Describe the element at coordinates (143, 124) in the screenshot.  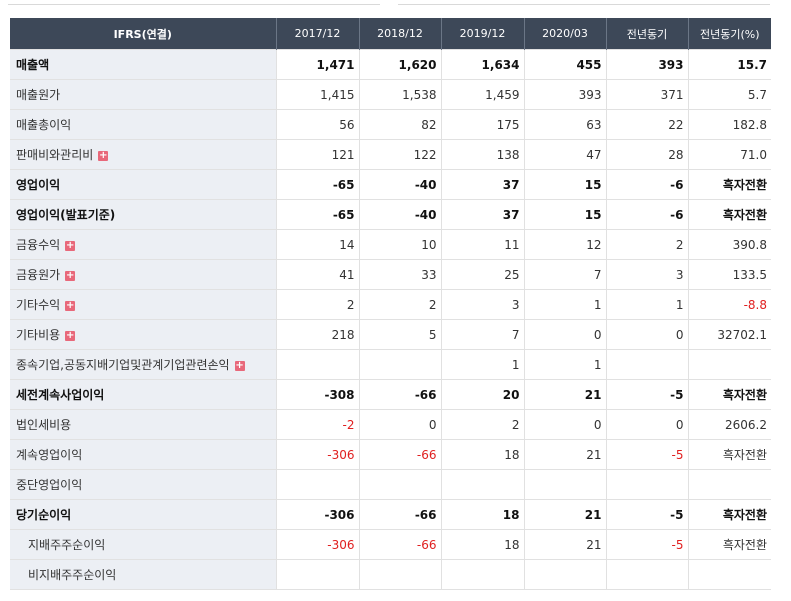
I see `row-label: 매출총이익` at that location.